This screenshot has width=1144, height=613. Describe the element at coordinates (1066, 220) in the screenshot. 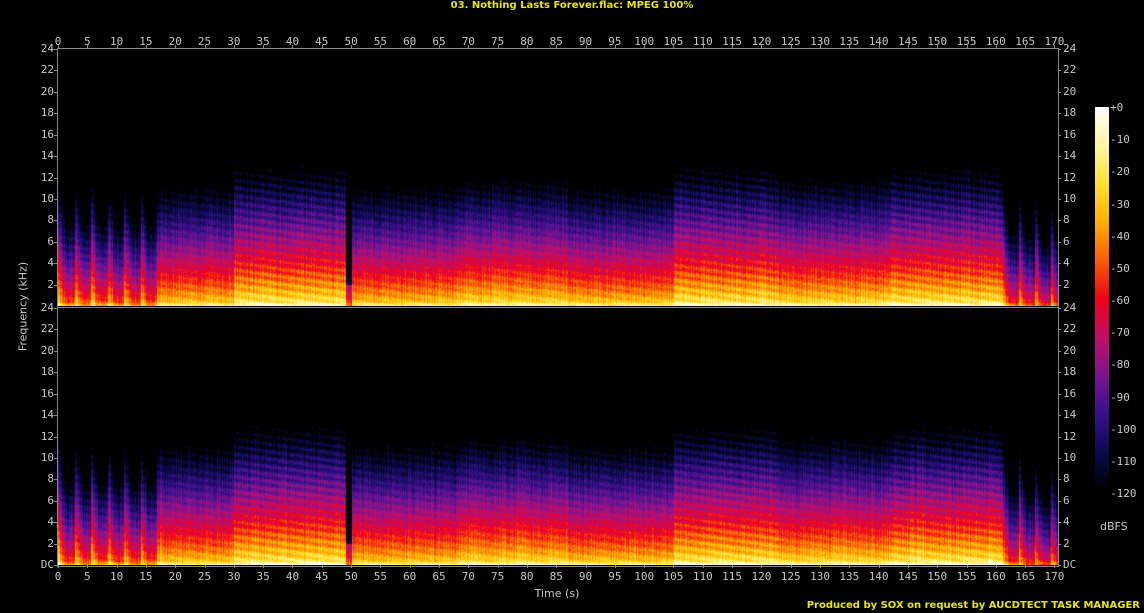

I see `y-tick-label-right: 8` at that location.